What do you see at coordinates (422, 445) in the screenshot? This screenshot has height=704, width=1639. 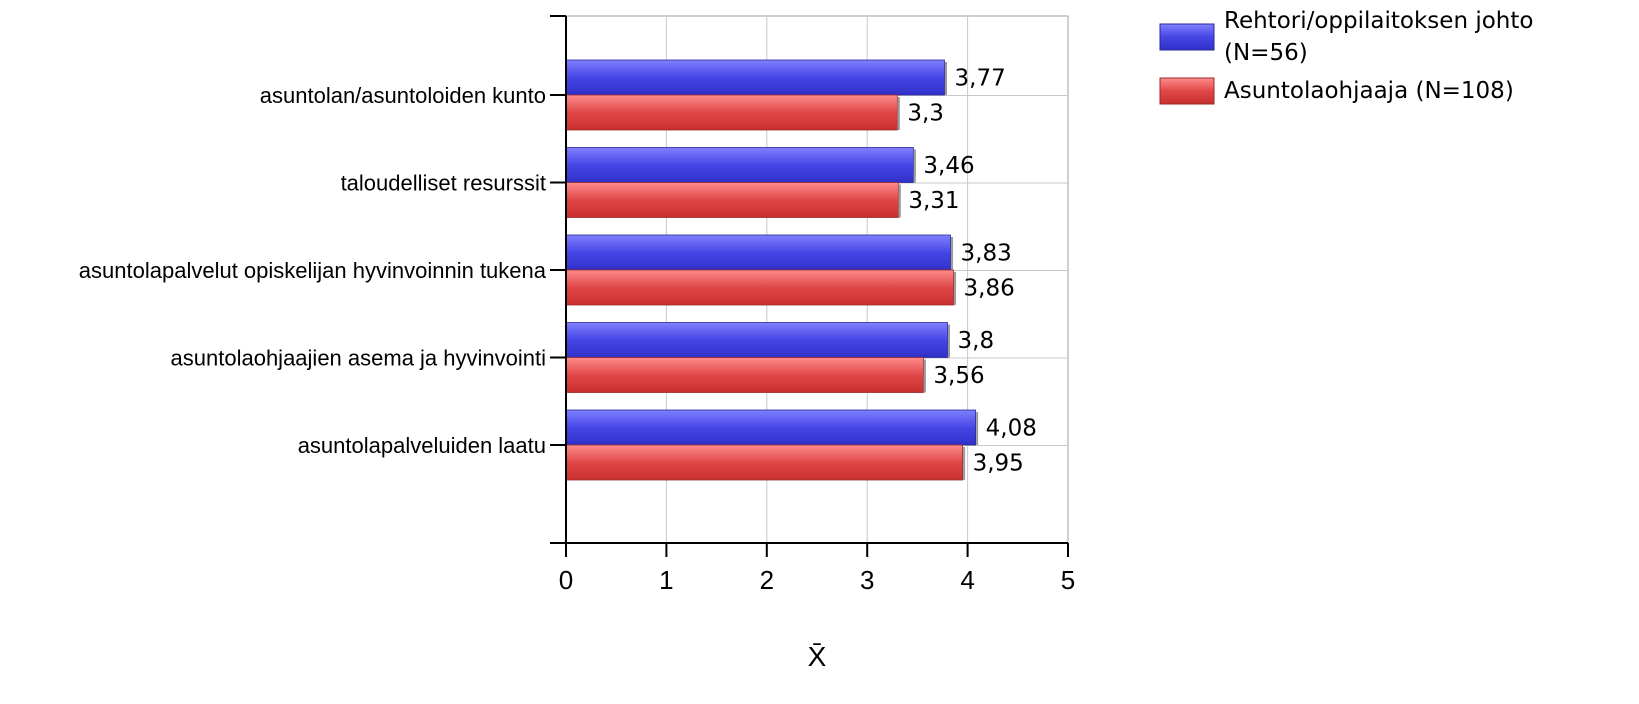 I see `category-label: asuntolapalveluiden laatu` at bounding box center [422, 445].